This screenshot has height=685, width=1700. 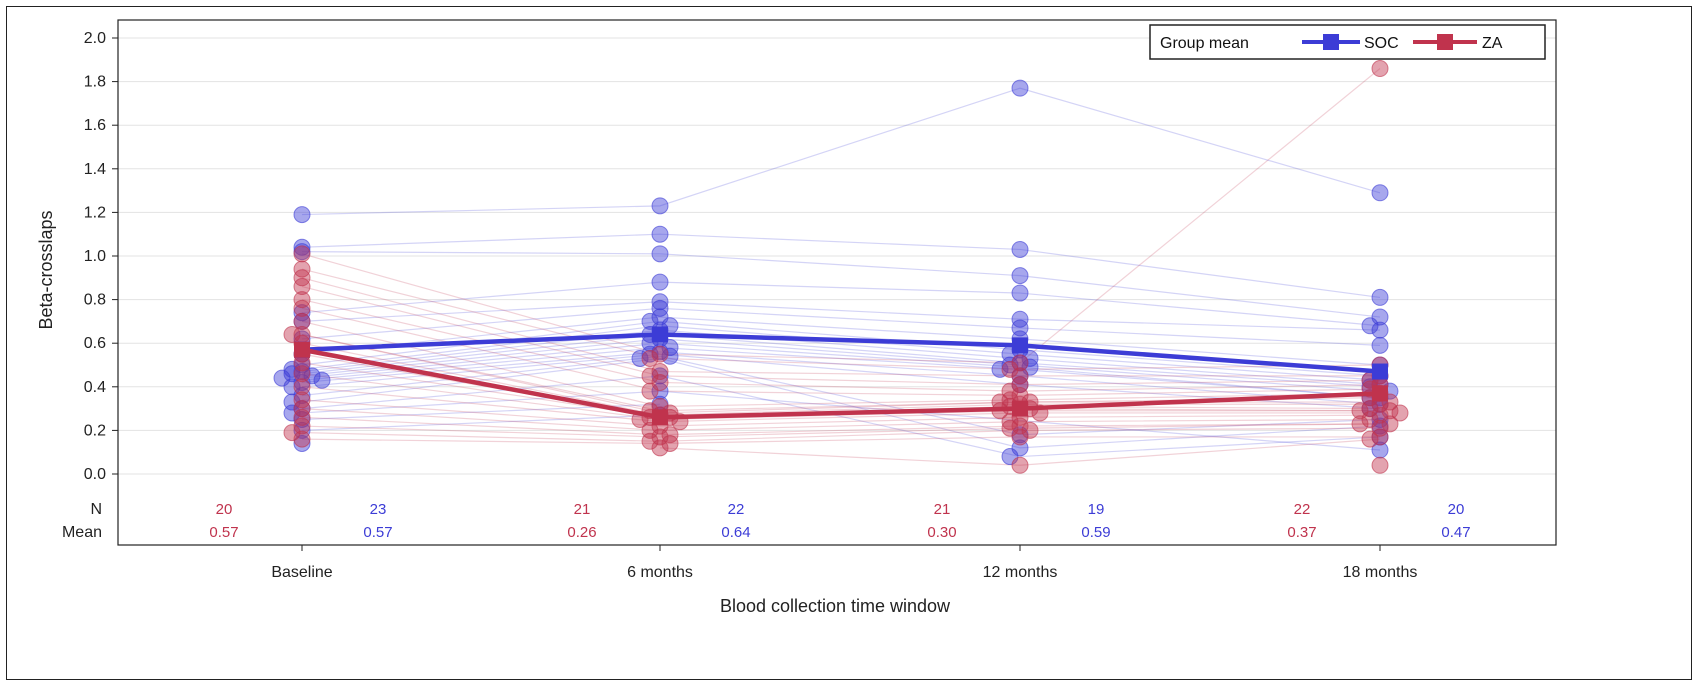 What do you see at coordinates (1380, 371) in the screenshot?
I see `mean-marker-soc` at bounding box center [1380, 371].